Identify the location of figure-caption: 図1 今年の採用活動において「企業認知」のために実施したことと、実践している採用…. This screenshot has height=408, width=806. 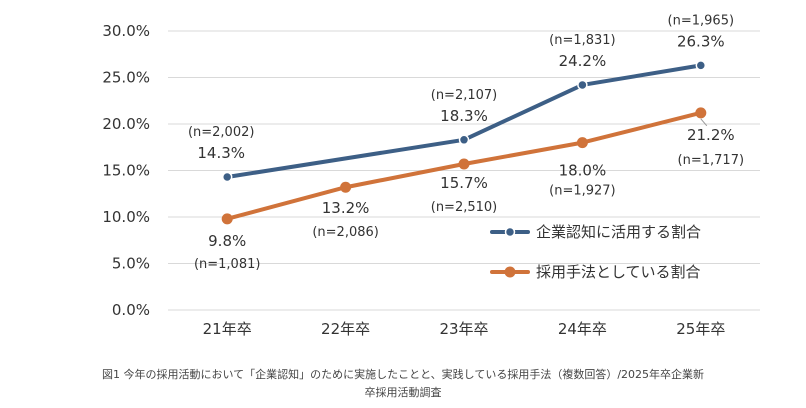
(403, 384).